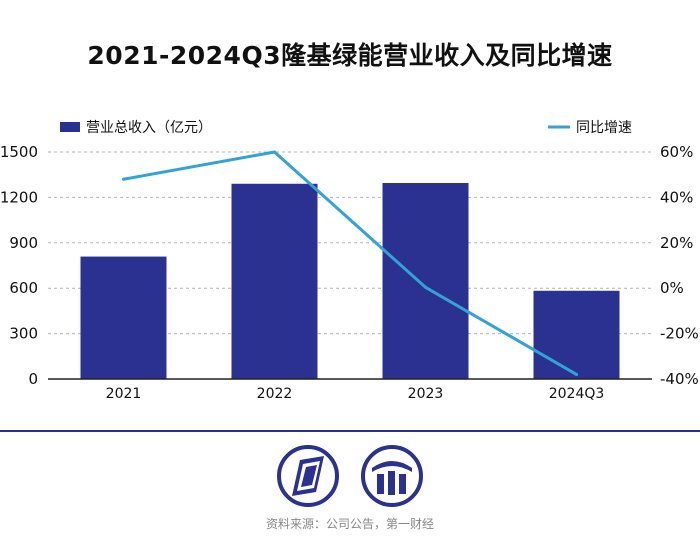 The image size is (700, 546). Describe the element at coordinates (679, 379) in the screenshot. I see `y-right-tick-label: -40%` at that location.